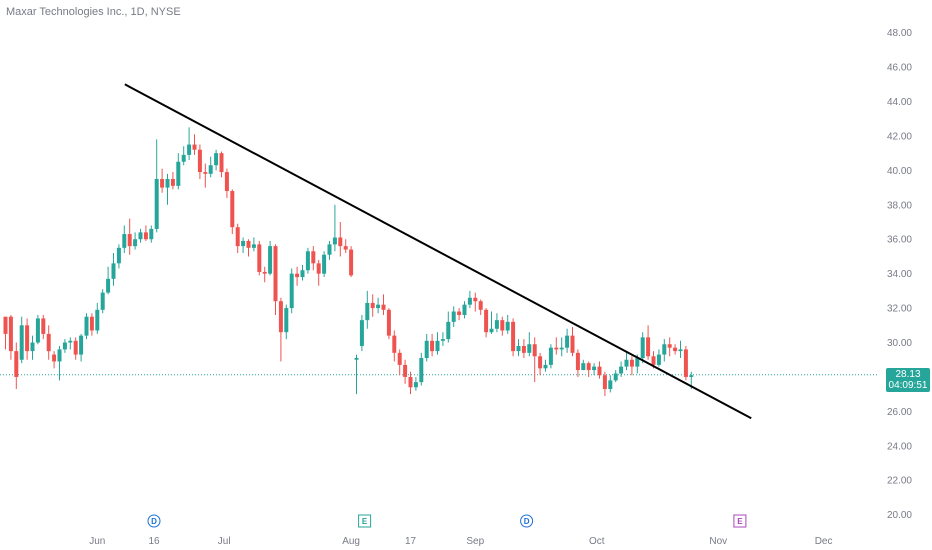  Describe the element at coordinates (899, 102) in the screenshot. I see `y-tick-label: 44.00` at that location.